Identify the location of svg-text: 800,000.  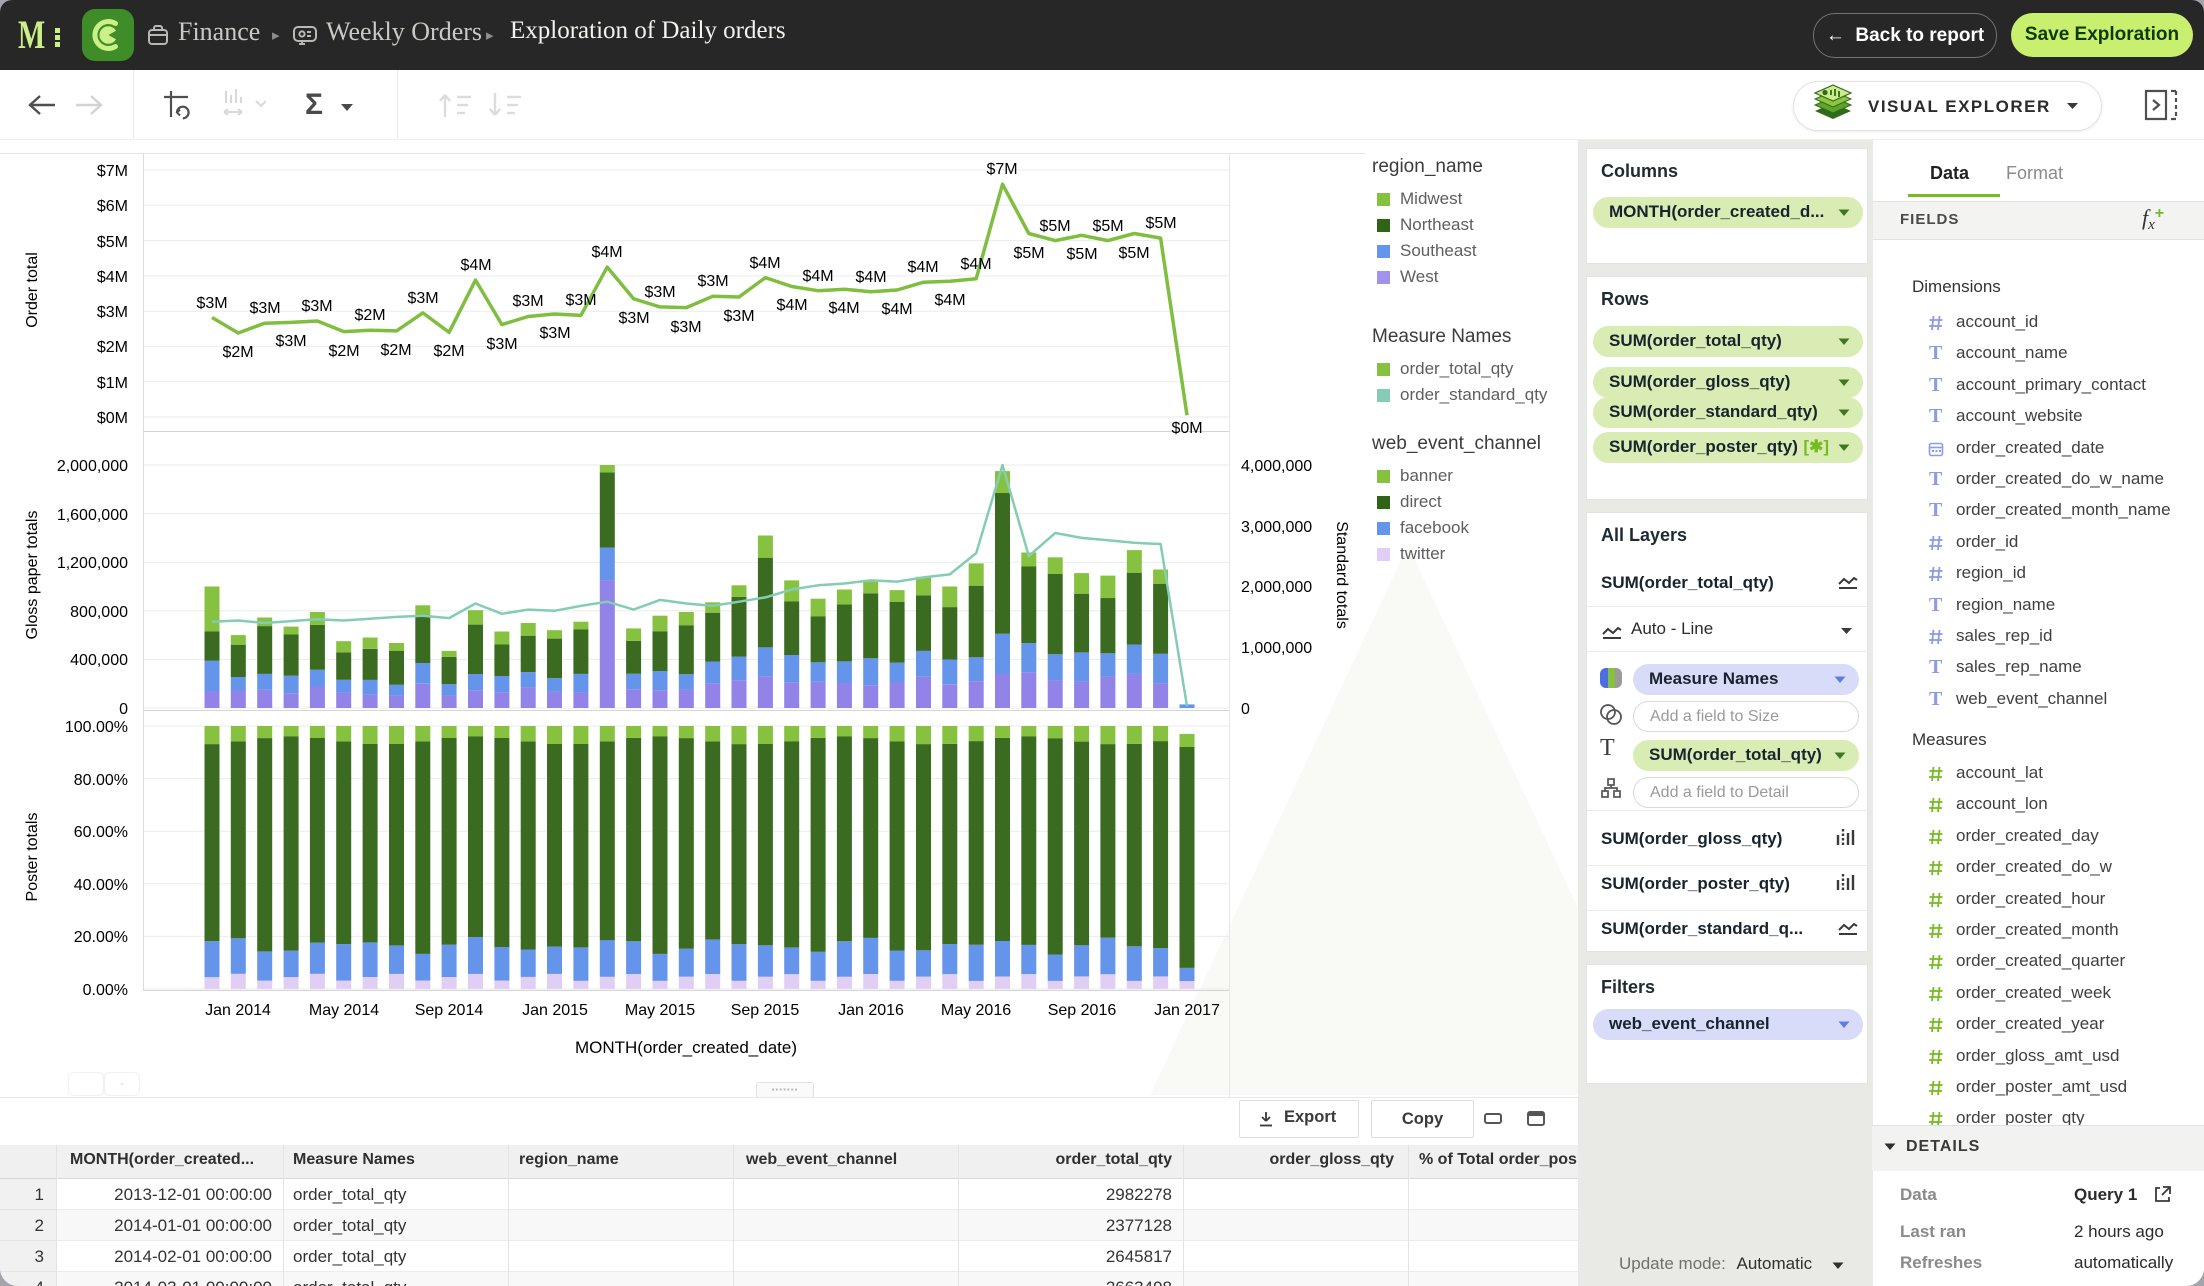
(99, 612).